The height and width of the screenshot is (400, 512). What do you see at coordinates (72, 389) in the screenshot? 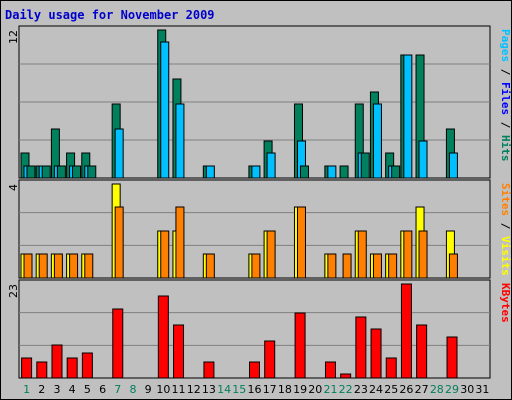
I see `x-tick-label: 4` at bounding box center [72, 389].